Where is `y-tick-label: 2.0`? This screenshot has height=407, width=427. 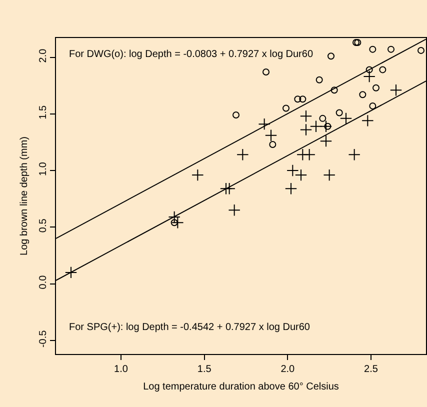
y-tick-label: 2.0 is located at coordinates (43, 55).